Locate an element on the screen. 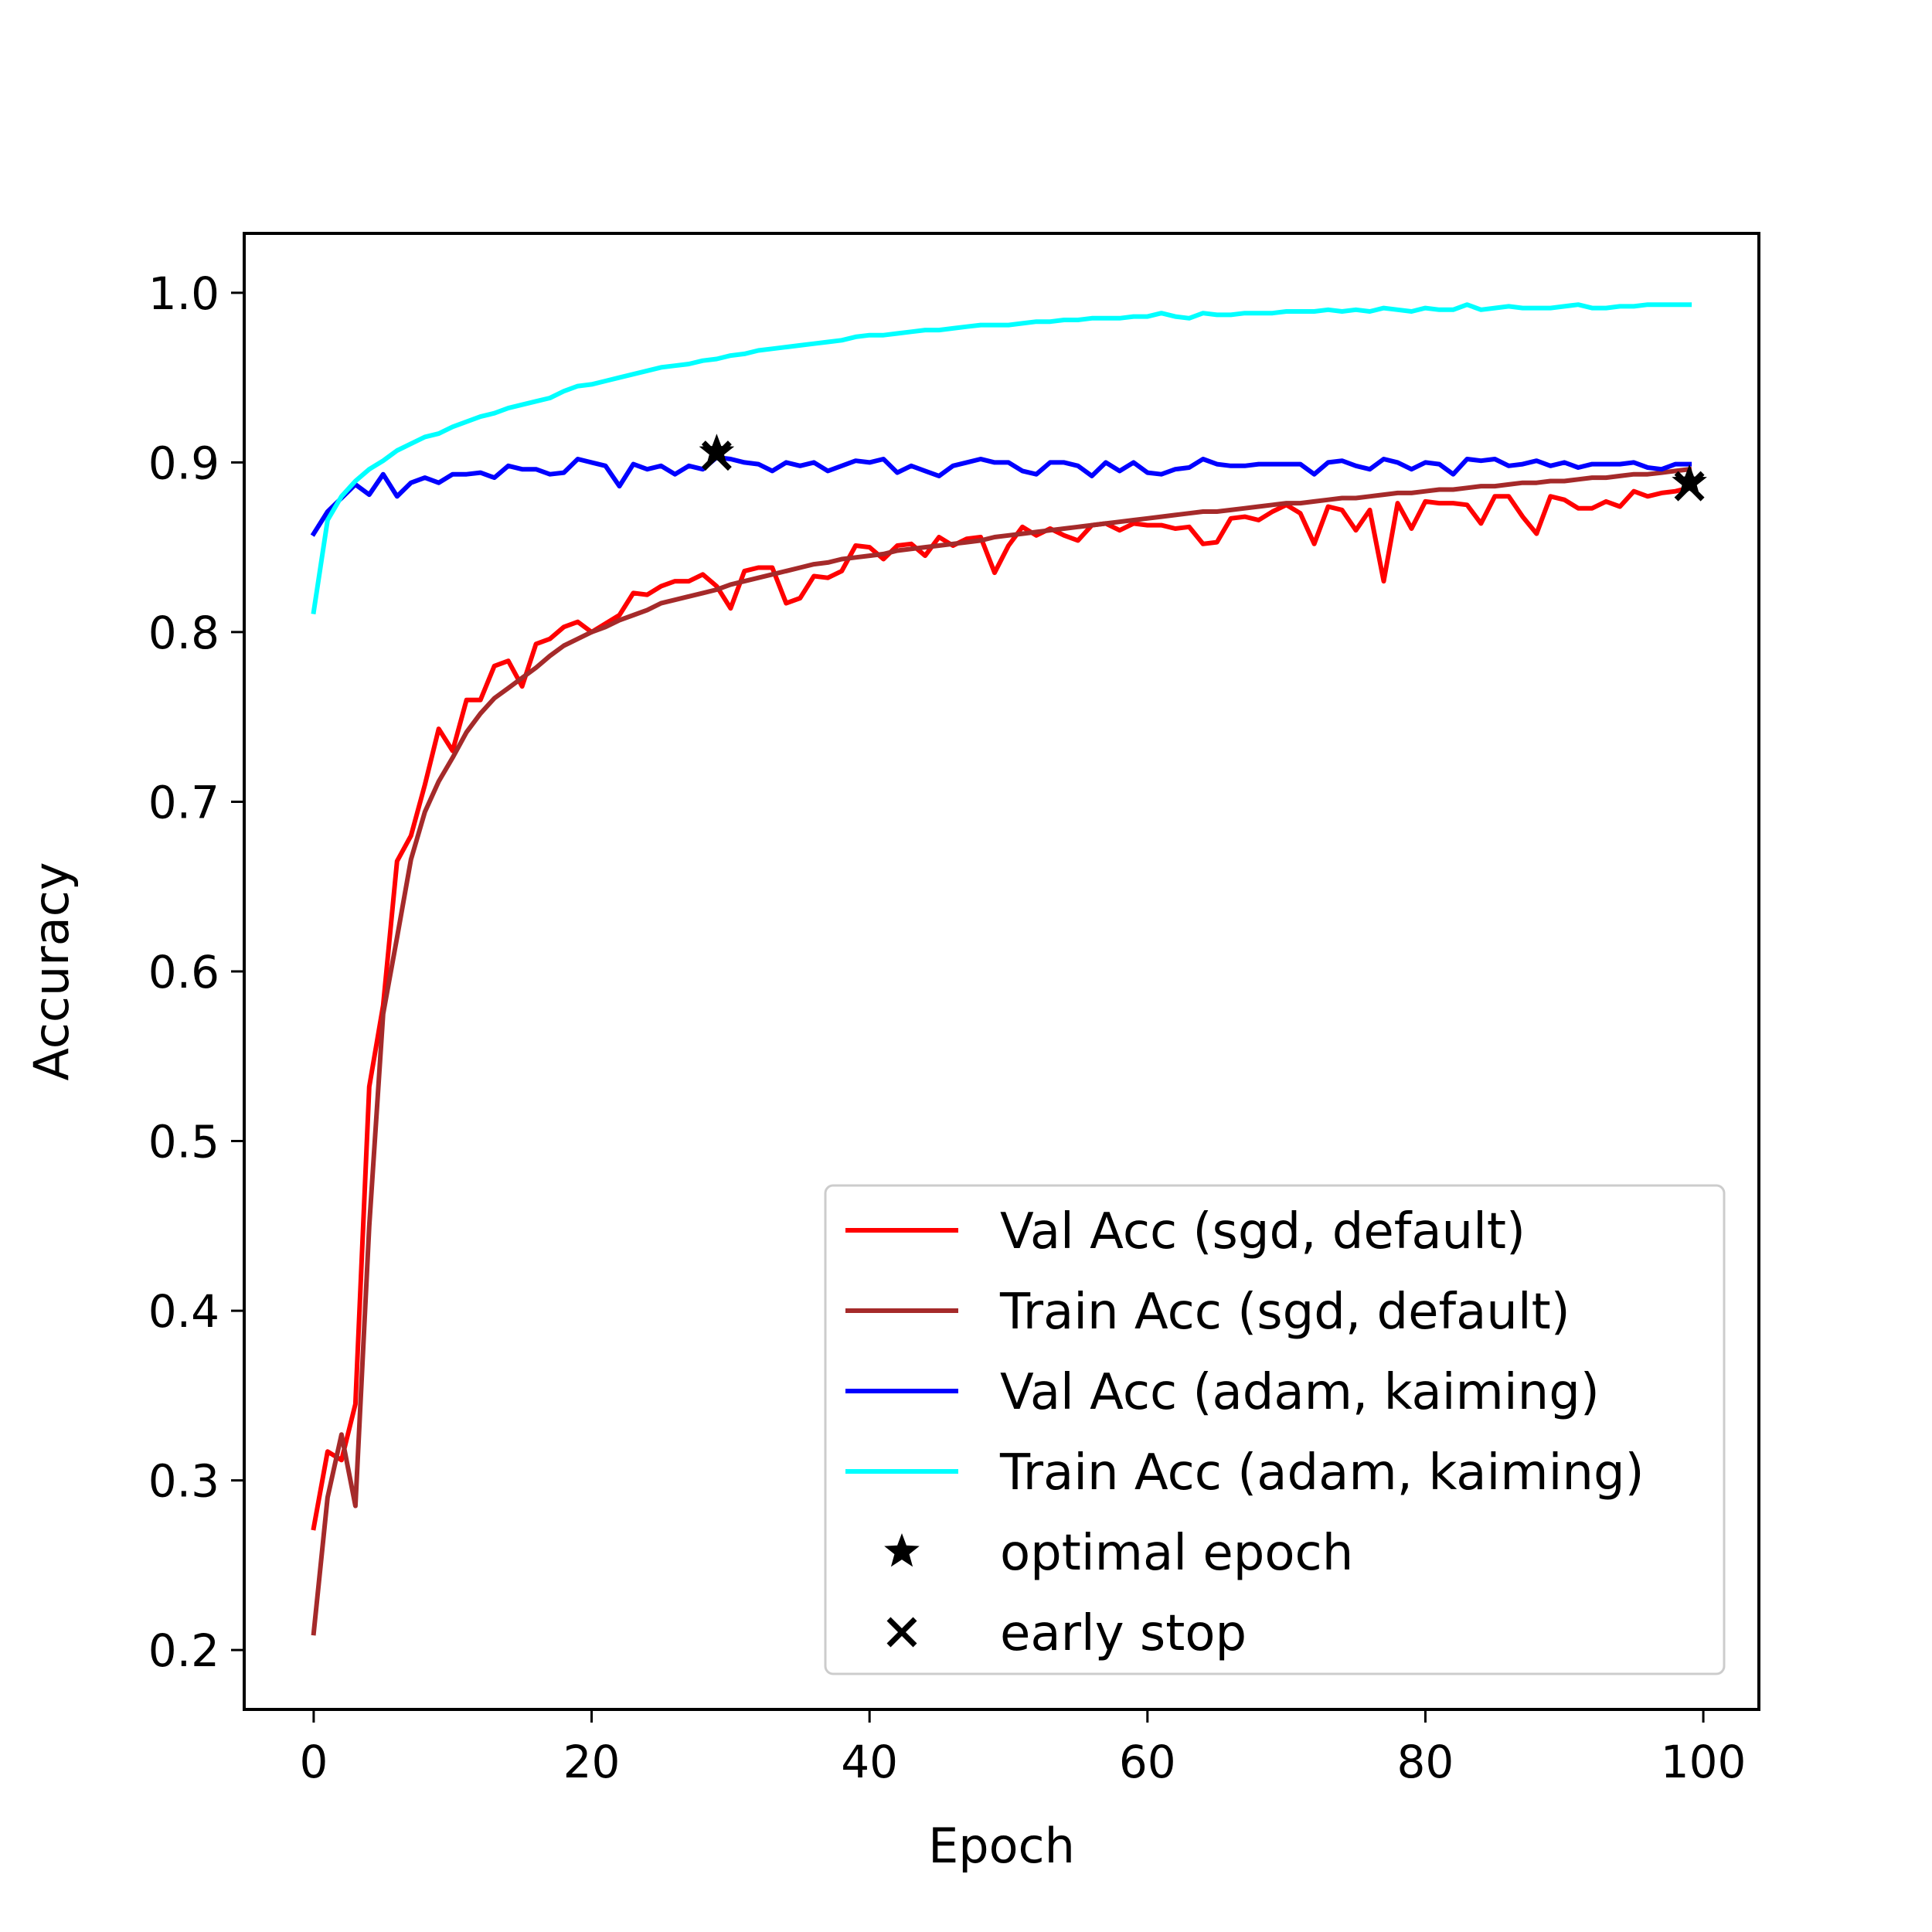 Image resolution: width=1932 pixels, height=1932 pixels. legend-box is located at coordinates (1275, 1430).